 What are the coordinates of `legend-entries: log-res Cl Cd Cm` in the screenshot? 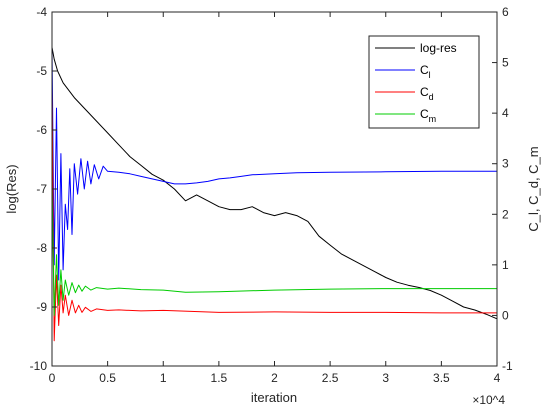 It's located at (416, 82).